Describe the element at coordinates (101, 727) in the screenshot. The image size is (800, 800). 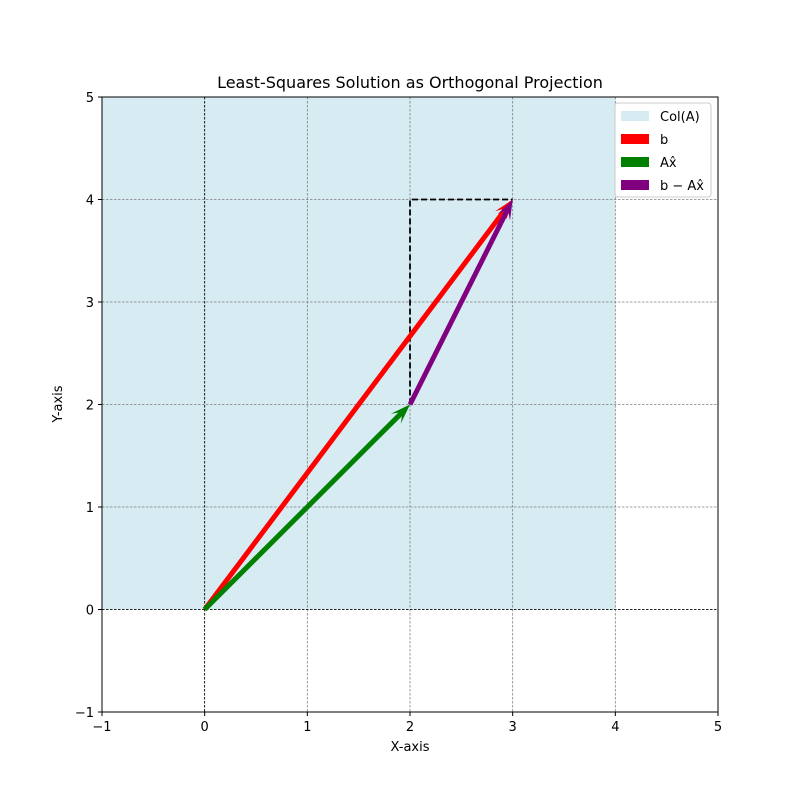
I see `x-tick-label: −1` at that location.